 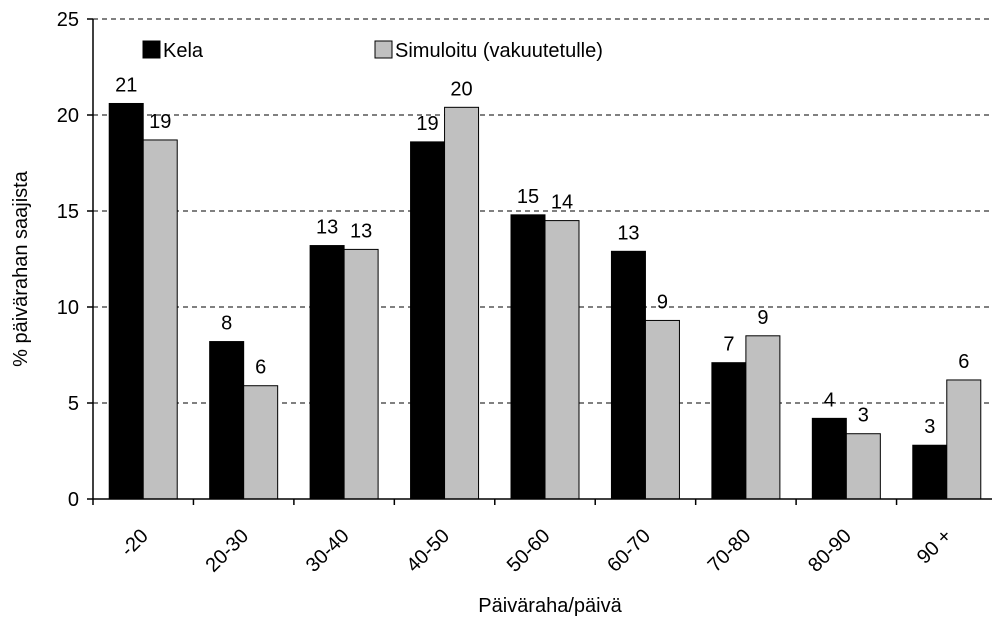 What do you see at coordinates (372, 51) in the screenshot?
I see `legend: Kela Simuloitu (vakuutetulle)` at bounding box center [372, 51].